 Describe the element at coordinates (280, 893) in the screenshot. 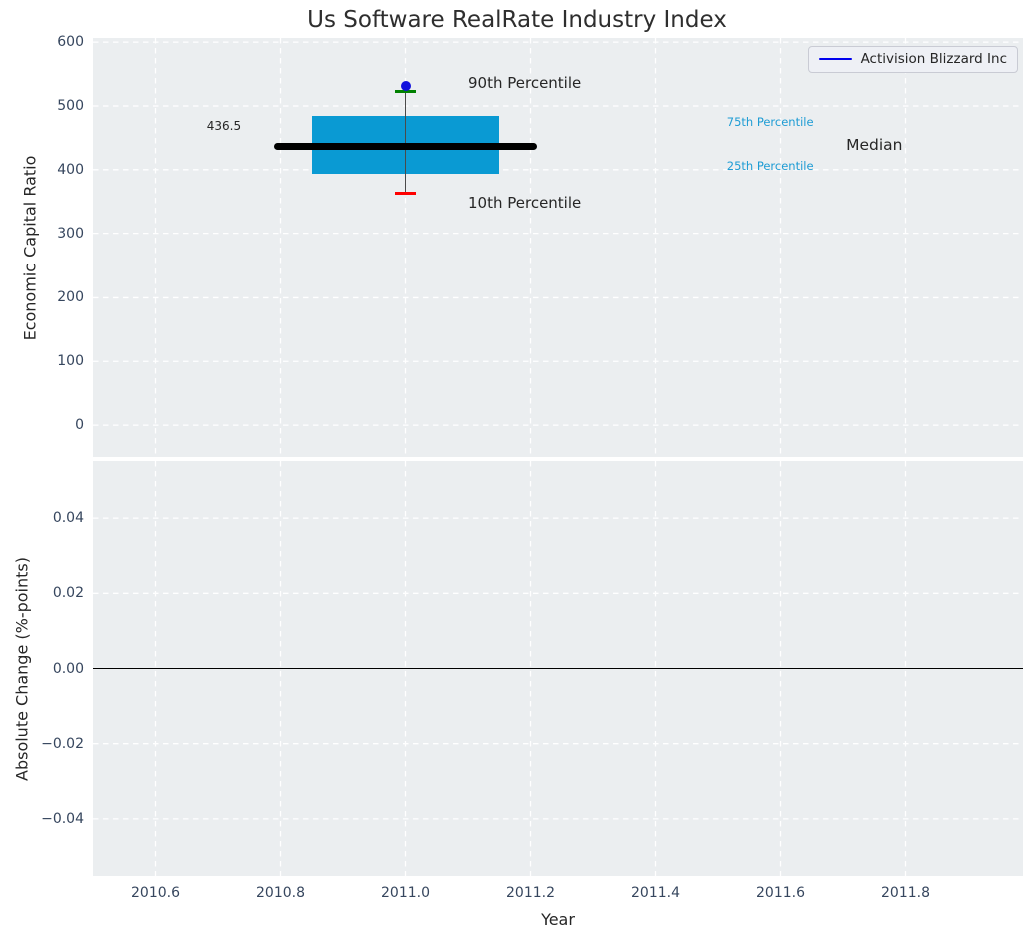

I see `x-tick-label: 2010.8` at that location.